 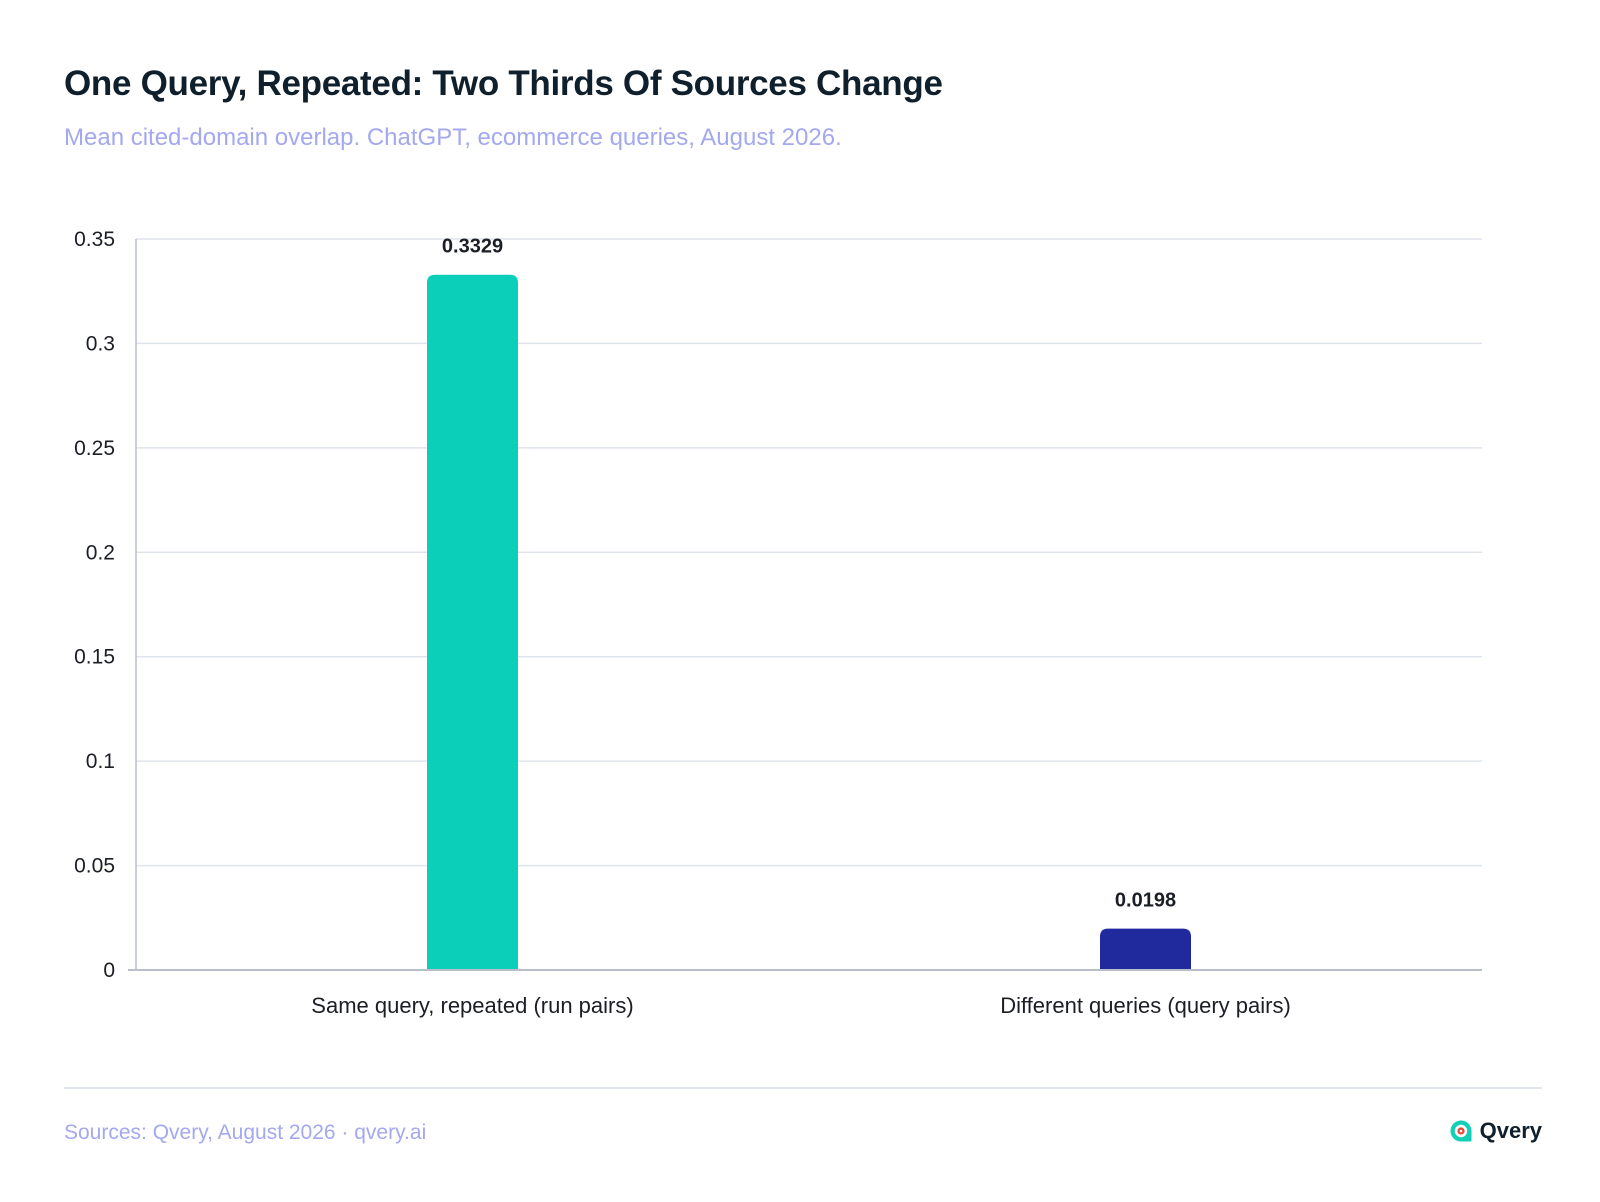 What do you see at coordinates (1145, 1005) in the screenshot?
I see `x-tick-label: Different queries (query pairs)` at bounding box center [1145, 1005].